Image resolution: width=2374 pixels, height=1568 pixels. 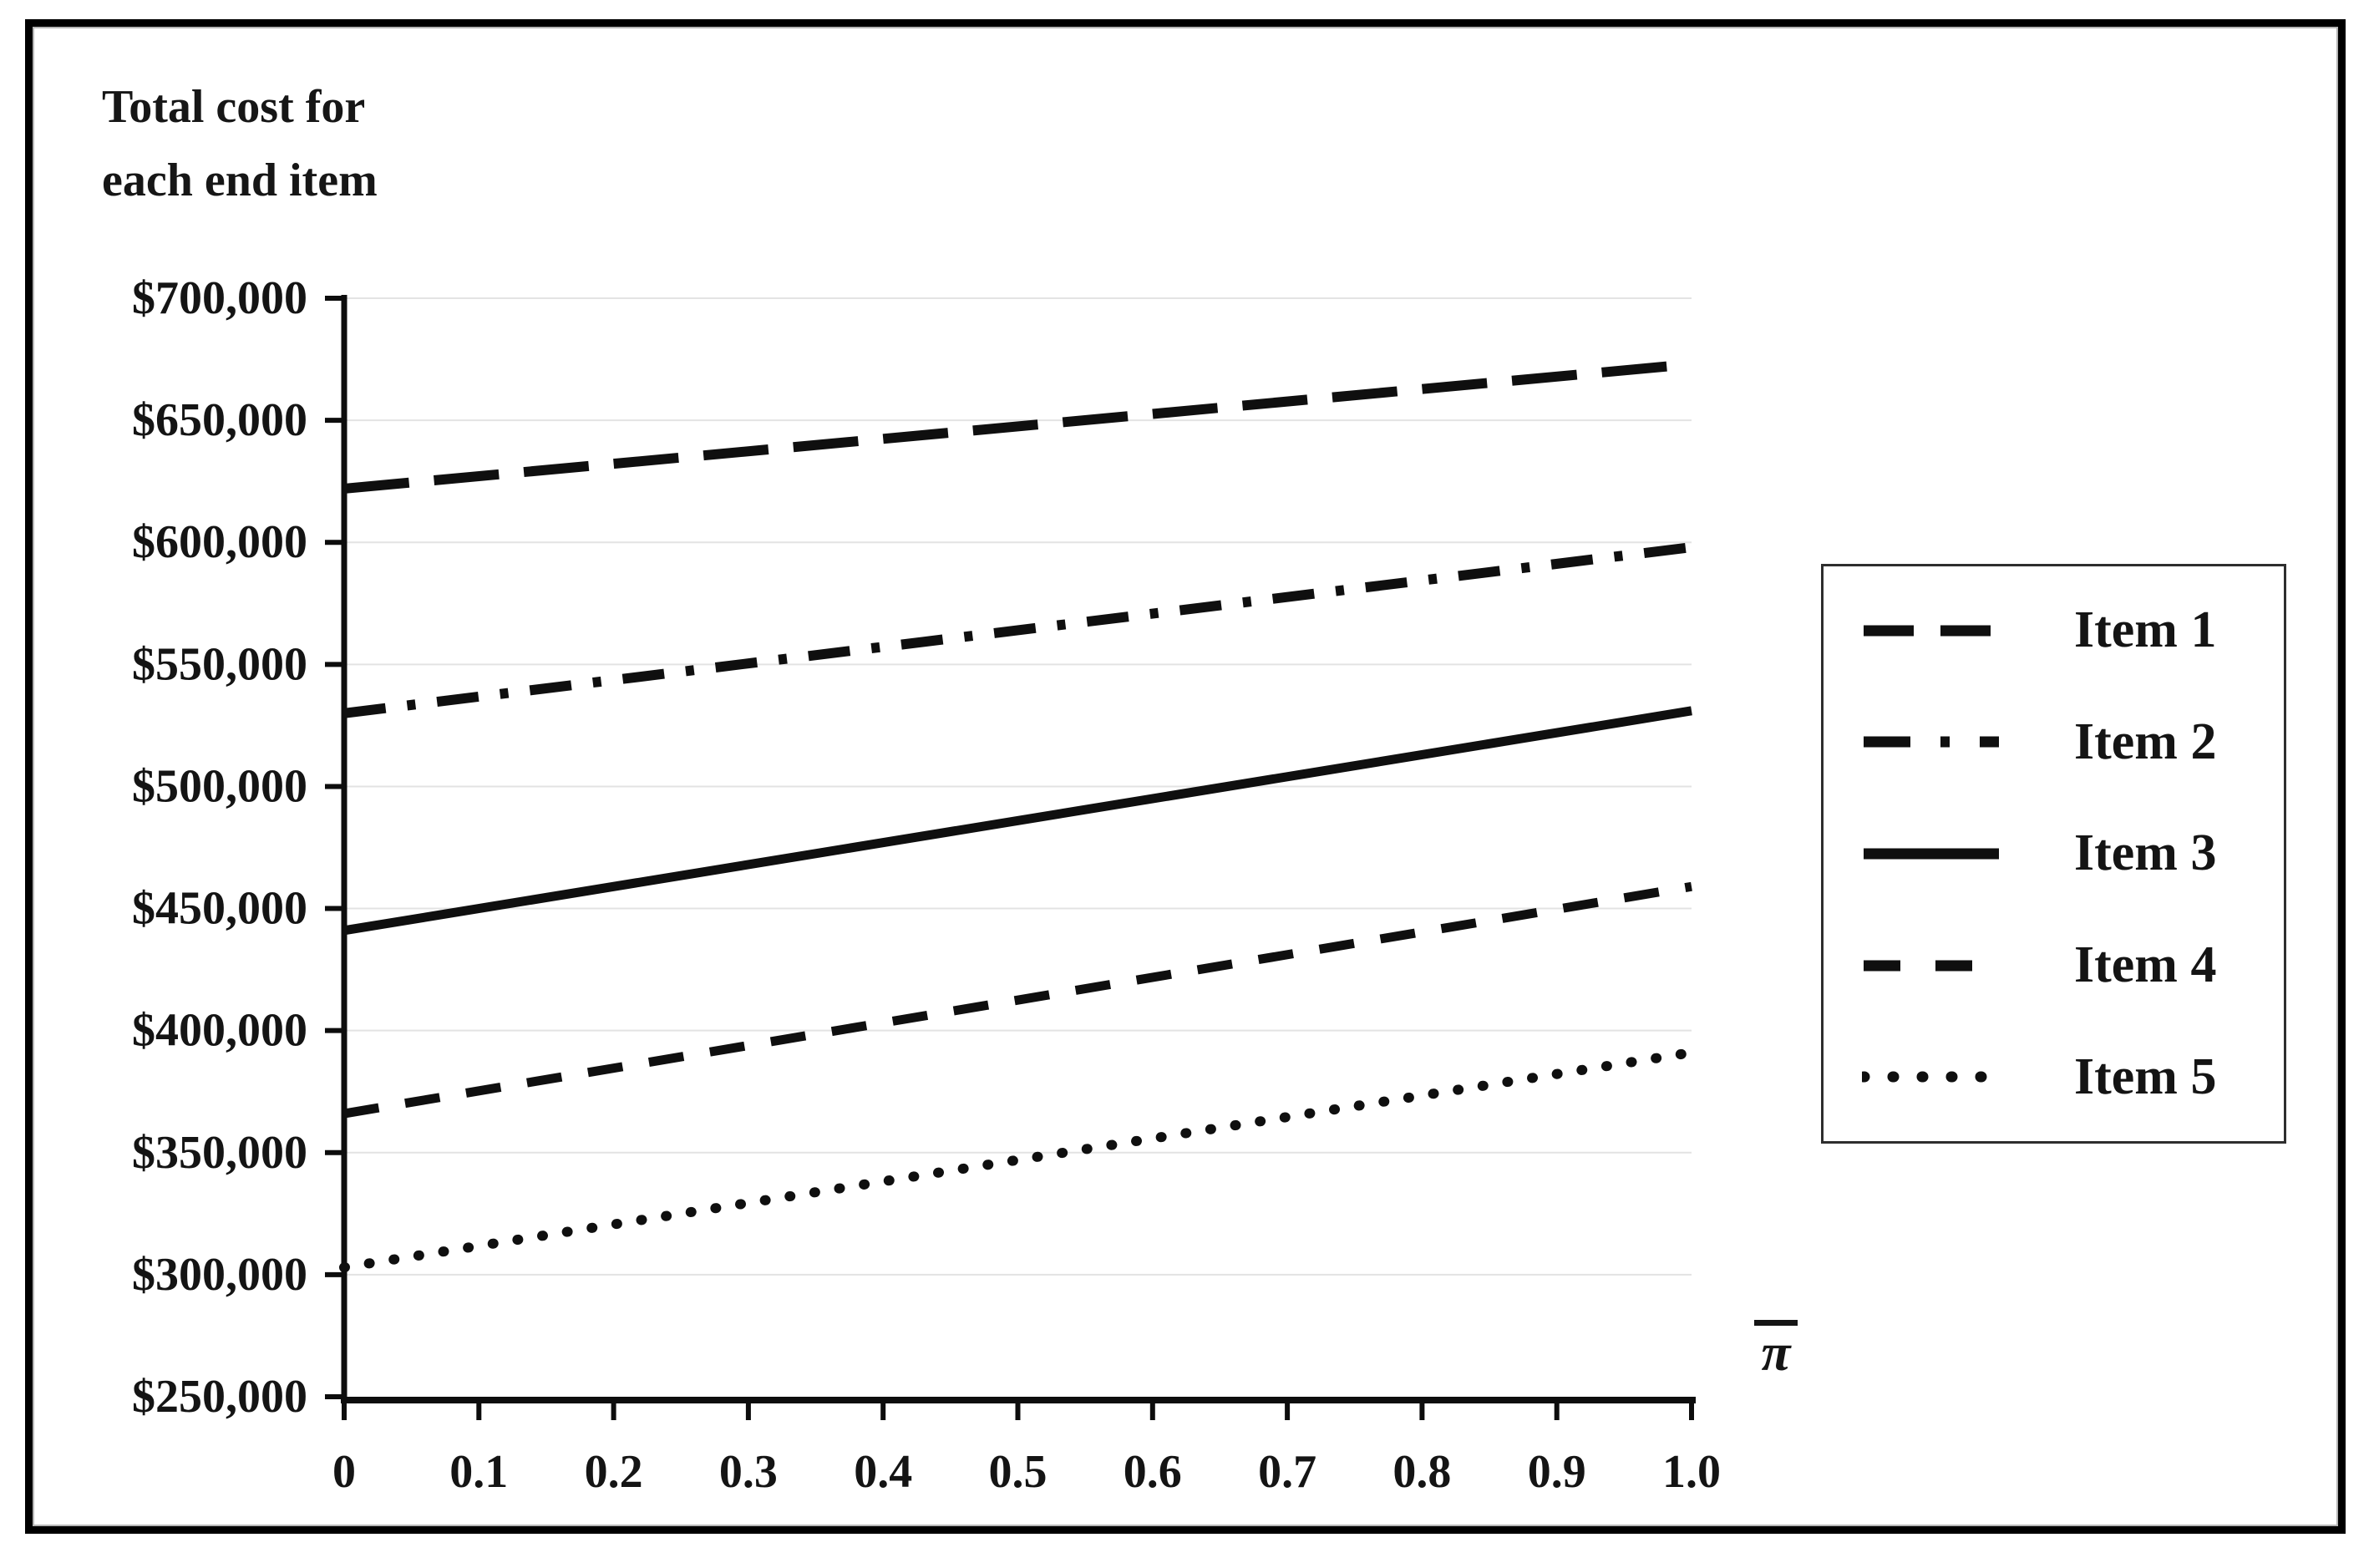 I want to click on y-tick-label: $500,000, so click(x=219, y=786).